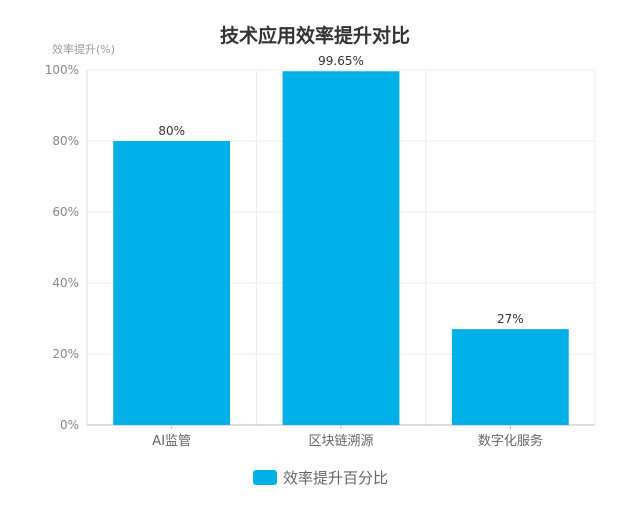 Image resolution: width=630 pixels, height=512 pixels. I want to click on data-label: 27%, so click(510, 319).